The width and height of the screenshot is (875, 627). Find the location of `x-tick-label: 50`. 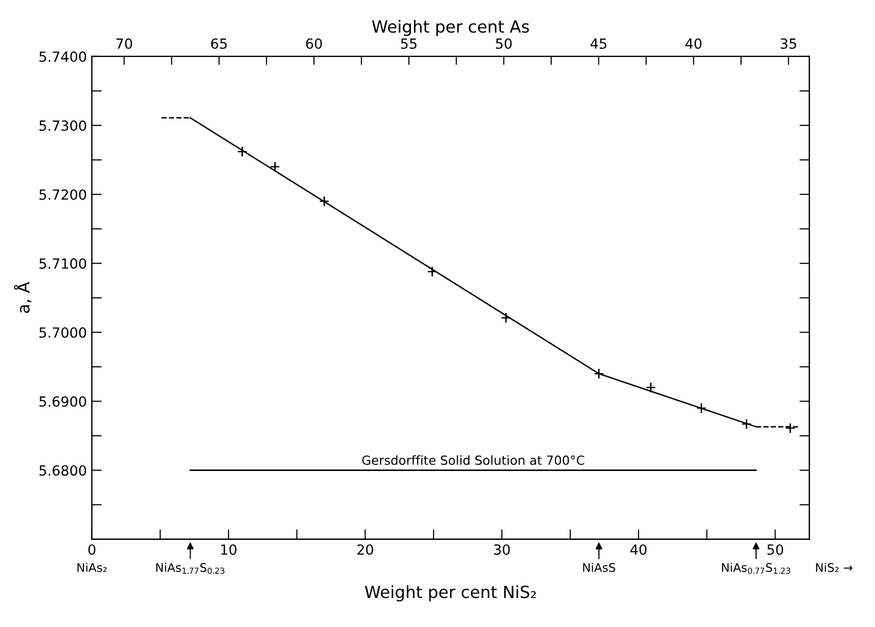

x-tick-label: 50 is located at coordinates (775, 549).